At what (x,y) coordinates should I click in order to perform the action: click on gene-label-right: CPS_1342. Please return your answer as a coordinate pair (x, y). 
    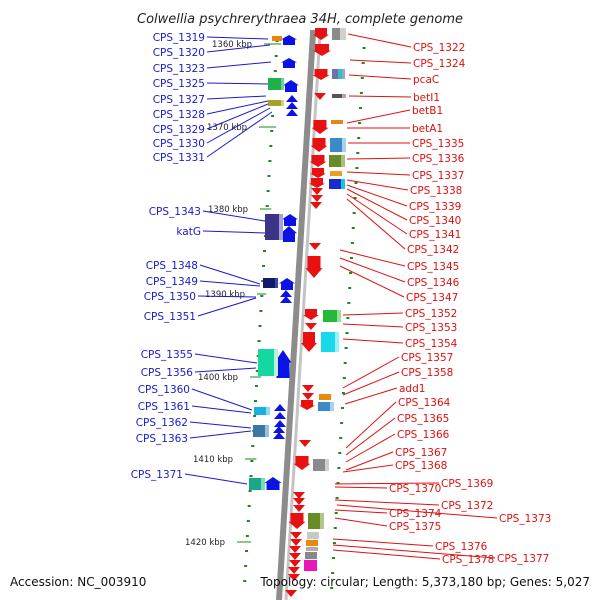
    Looking at the image, I should click on (433, 250).